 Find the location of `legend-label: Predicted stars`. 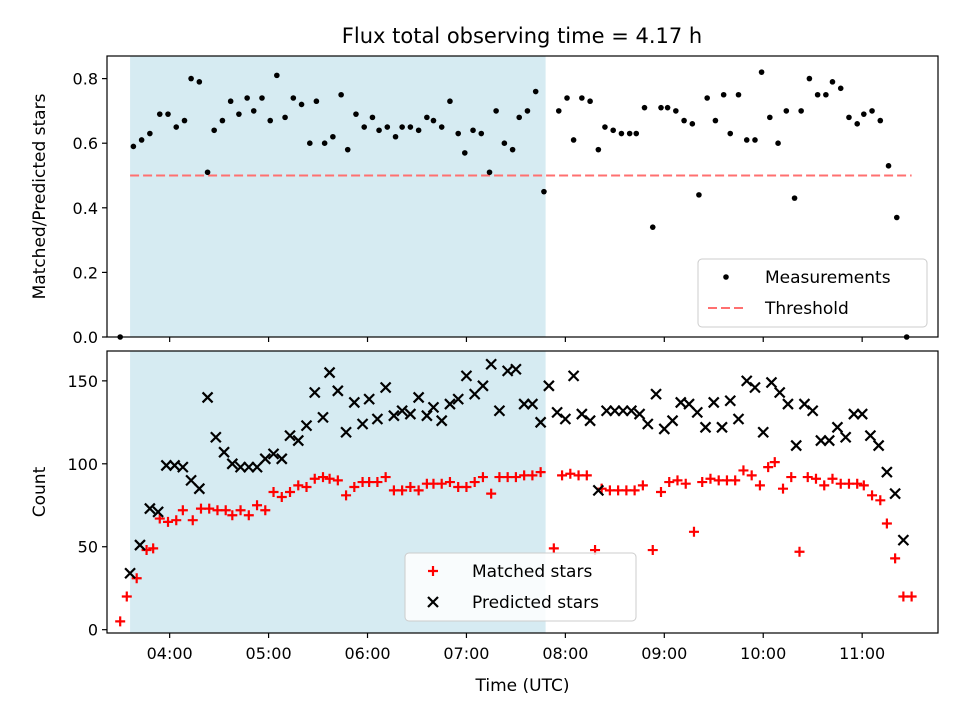

legend-label: Predicted stars is located at coordinates (535, 603).